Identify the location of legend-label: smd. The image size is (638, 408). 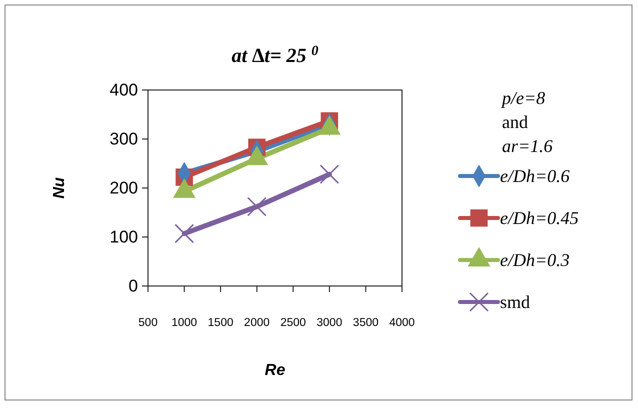
(515, 302).